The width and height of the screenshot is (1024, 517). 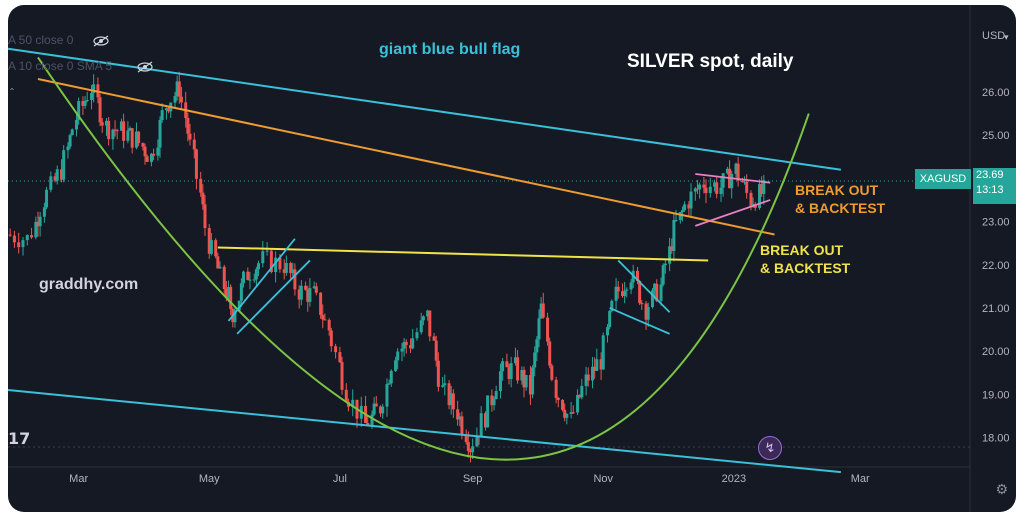 What do you see at coordinates (19, 438) in the screenshot?
I see `tradingview-logo-icon: 17` at bounding box center [19, 438].